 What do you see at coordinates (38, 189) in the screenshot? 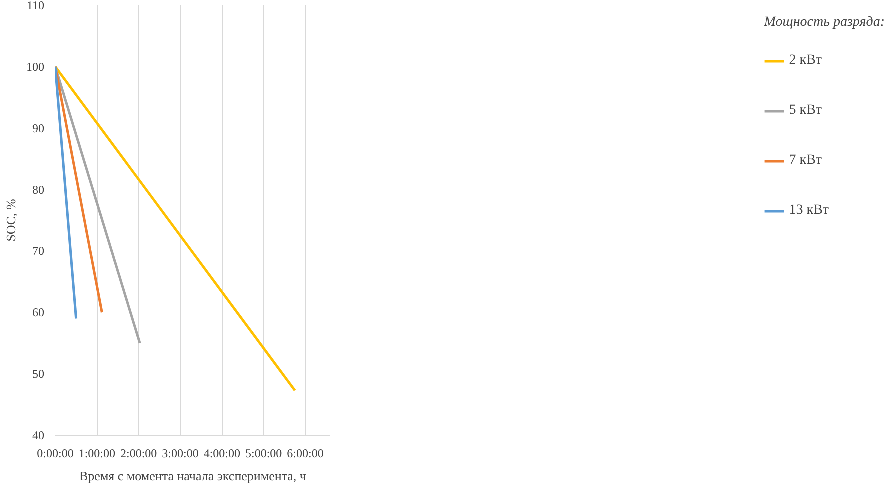
I see `y-tick-label: 80` at bounding box center [38, 189].